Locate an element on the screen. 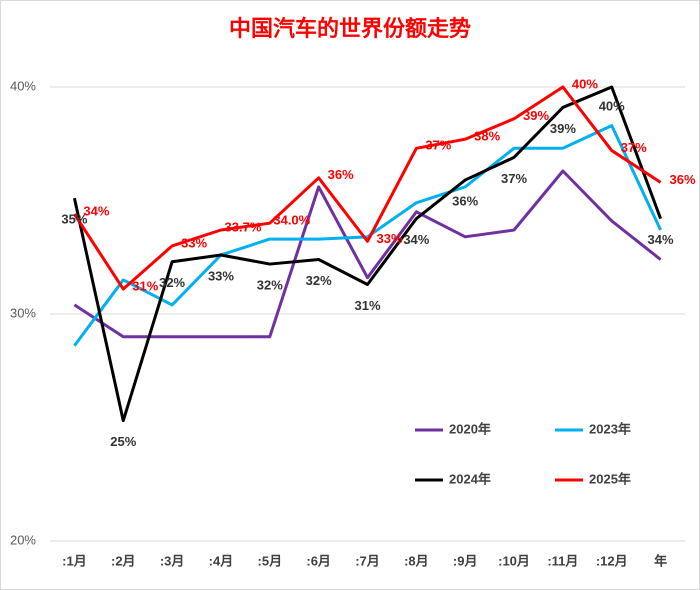  x-tick-label: :6月 is located at coordinates (318, 560).